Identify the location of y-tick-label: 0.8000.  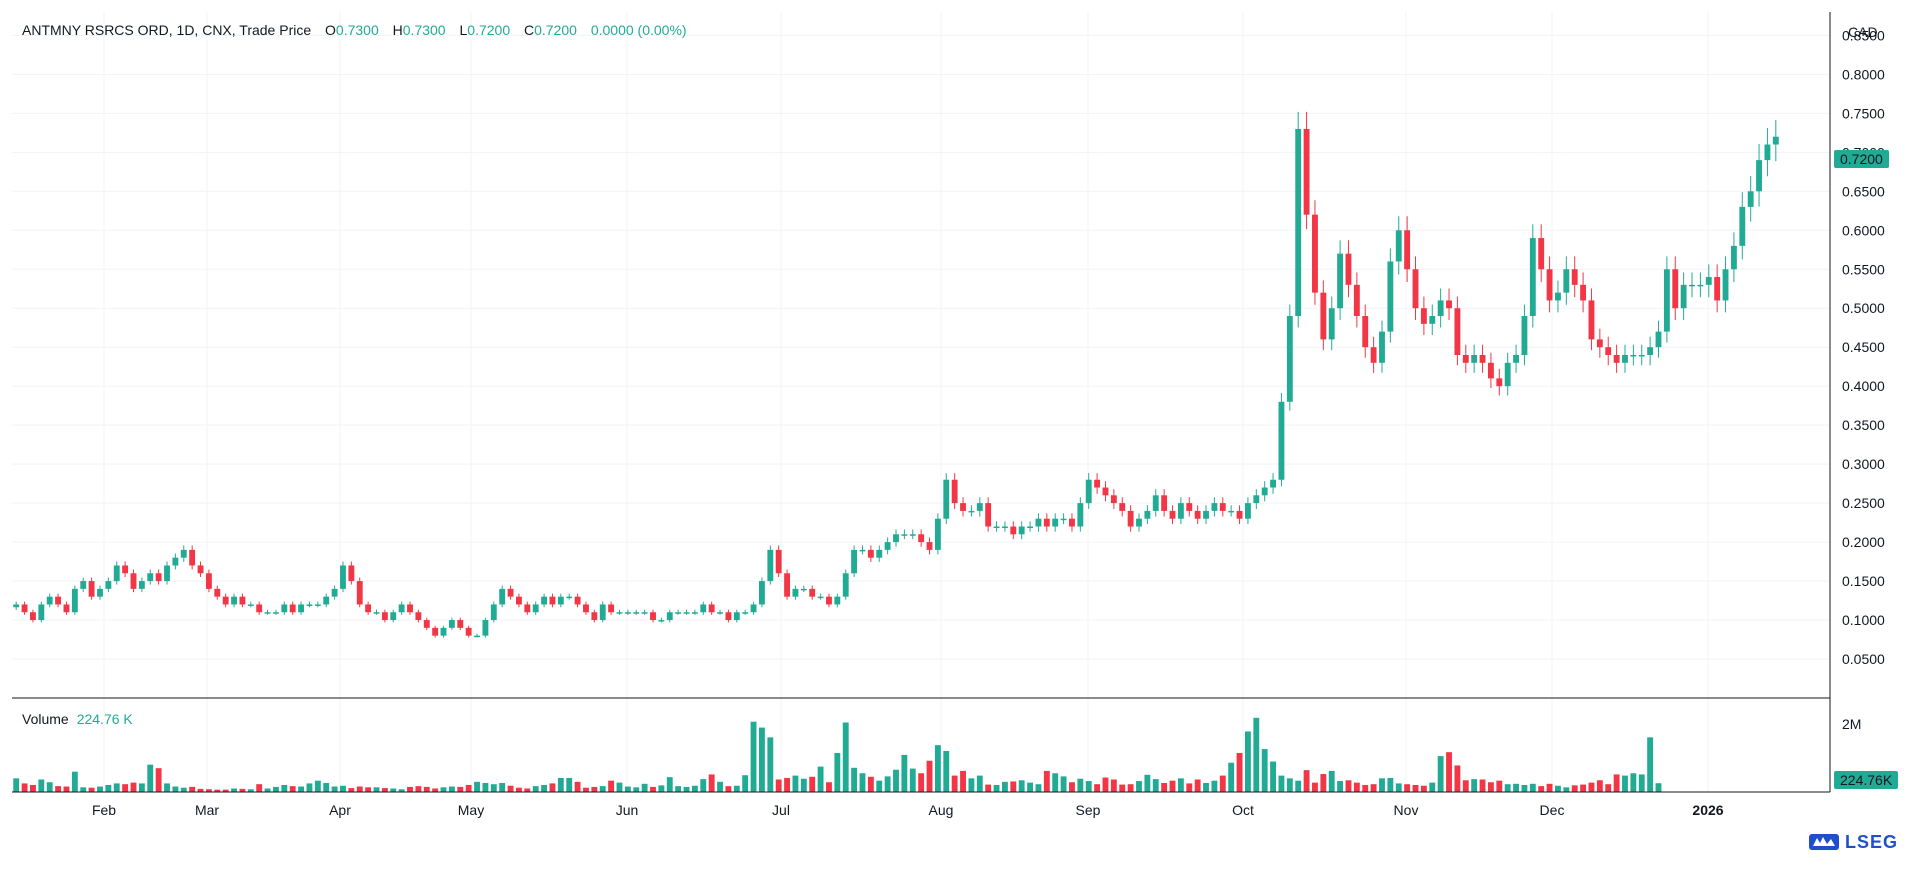
(1863, 74).